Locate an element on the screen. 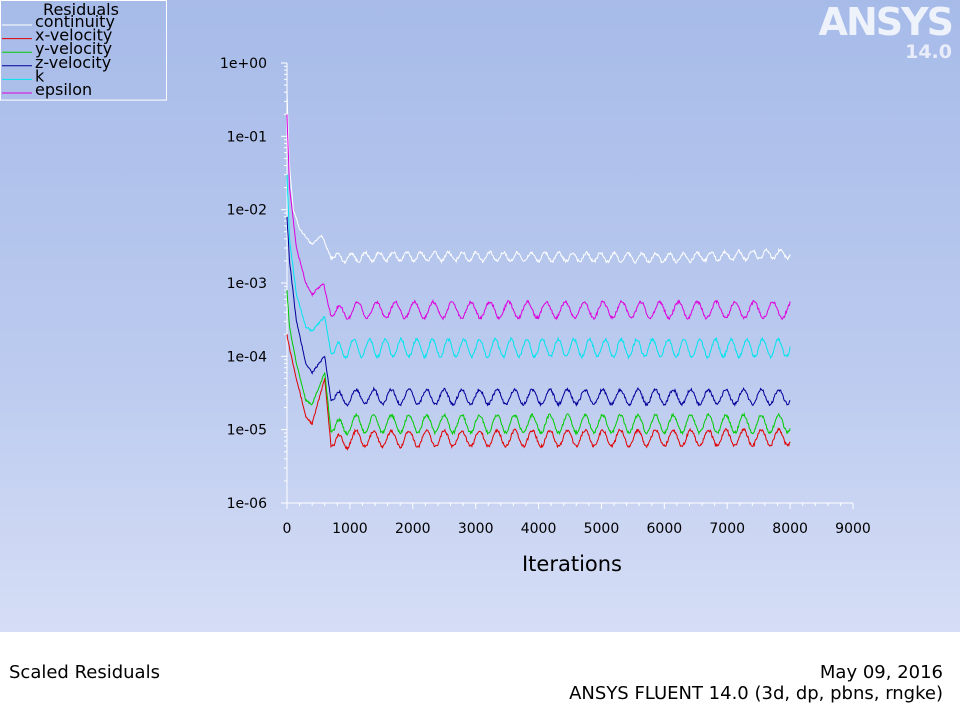  ansys-logo: ANSYS 14.0 is located at coordinates (886, 31).